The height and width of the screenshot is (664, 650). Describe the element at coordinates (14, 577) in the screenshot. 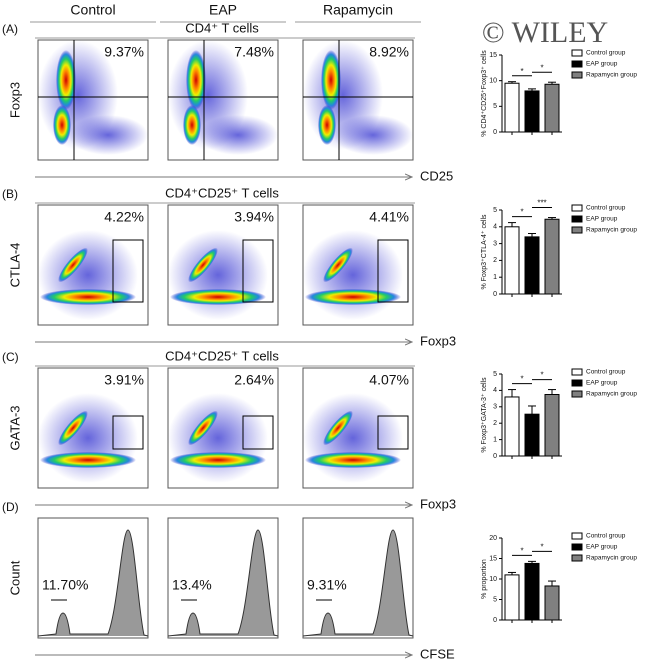

I see `y-axis-label: Count` at that location.